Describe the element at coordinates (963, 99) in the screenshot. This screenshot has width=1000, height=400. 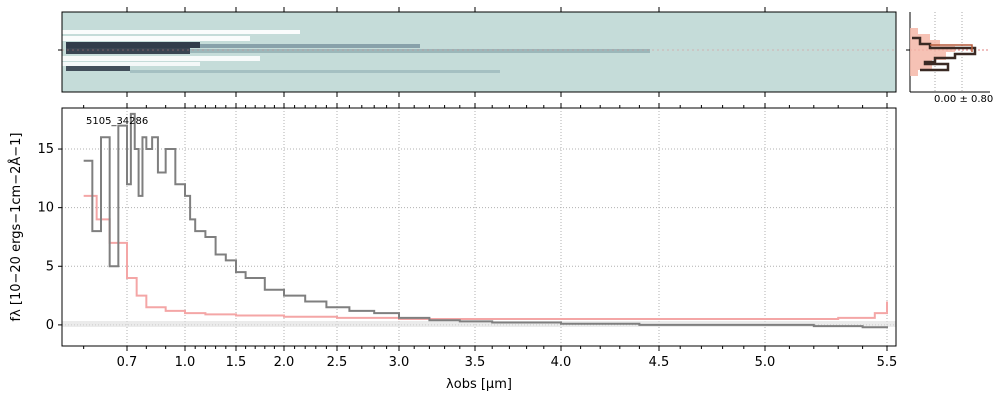
I see `profile-label: 0.00 ± 0.80` at that location.